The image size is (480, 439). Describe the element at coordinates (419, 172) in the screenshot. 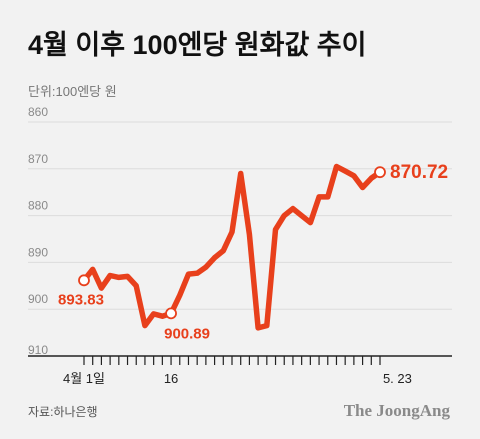

I see `data-label: 870.72` at that location.